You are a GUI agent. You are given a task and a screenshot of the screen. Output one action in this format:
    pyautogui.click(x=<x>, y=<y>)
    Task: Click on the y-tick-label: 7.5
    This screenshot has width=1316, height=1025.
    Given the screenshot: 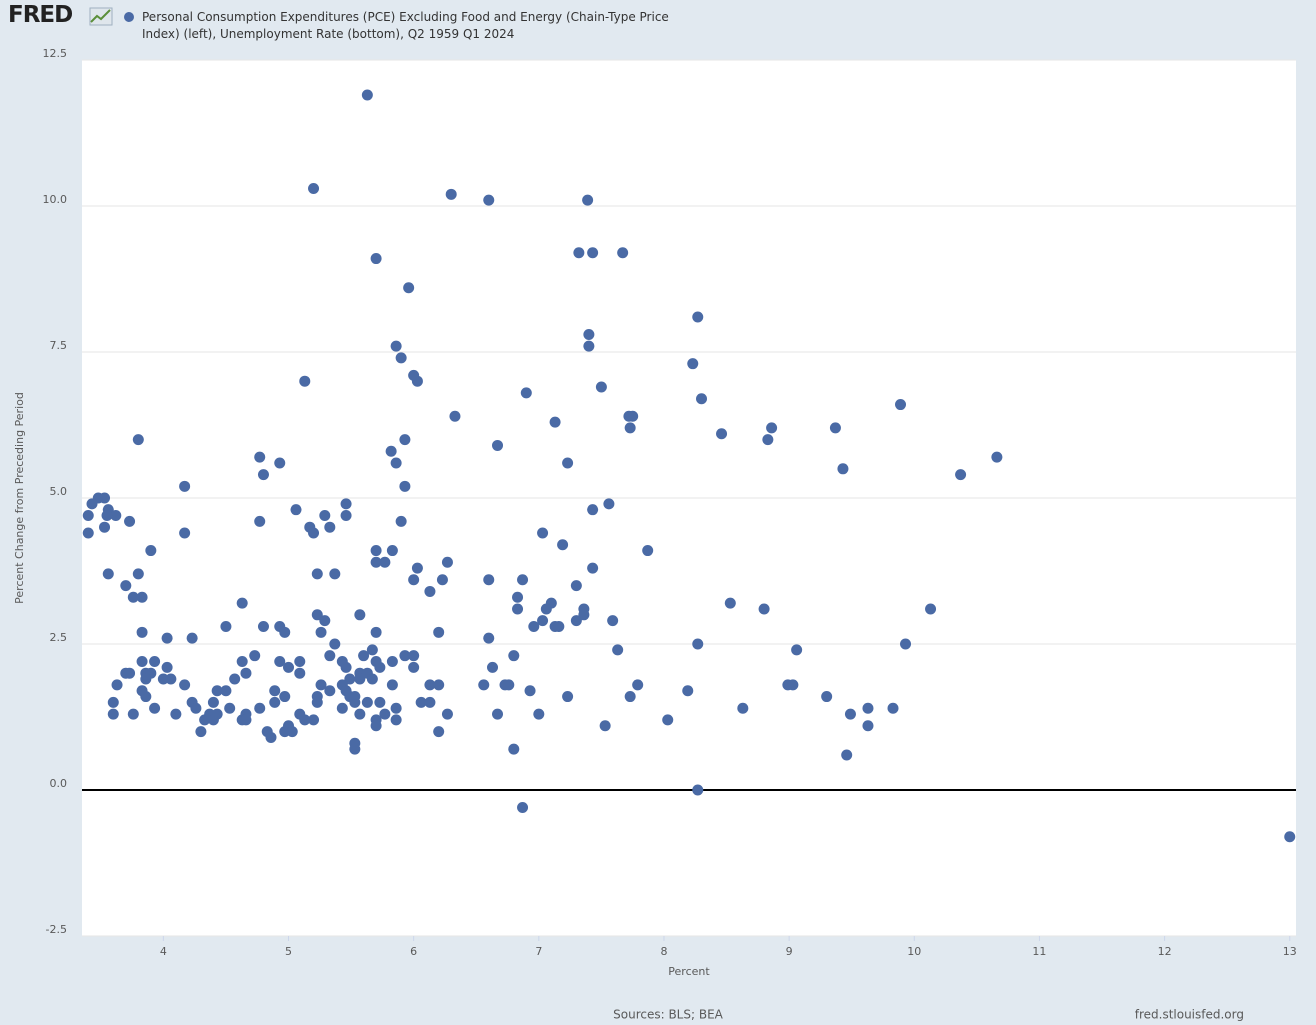 What is the action you would take?
    pyautogui.click(x=59, y=345)
    